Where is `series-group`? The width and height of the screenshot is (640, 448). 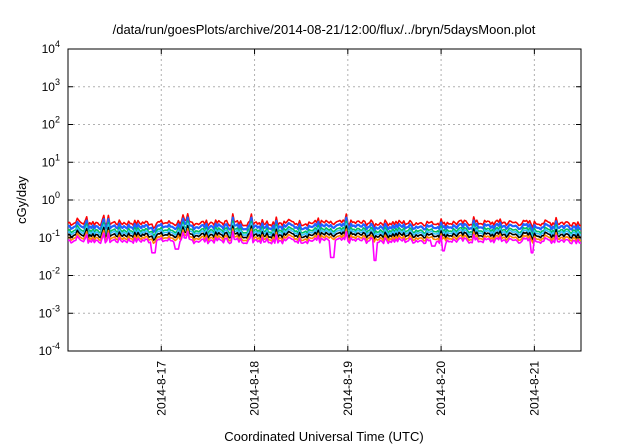
series-group is located at coordinates (324, 237).